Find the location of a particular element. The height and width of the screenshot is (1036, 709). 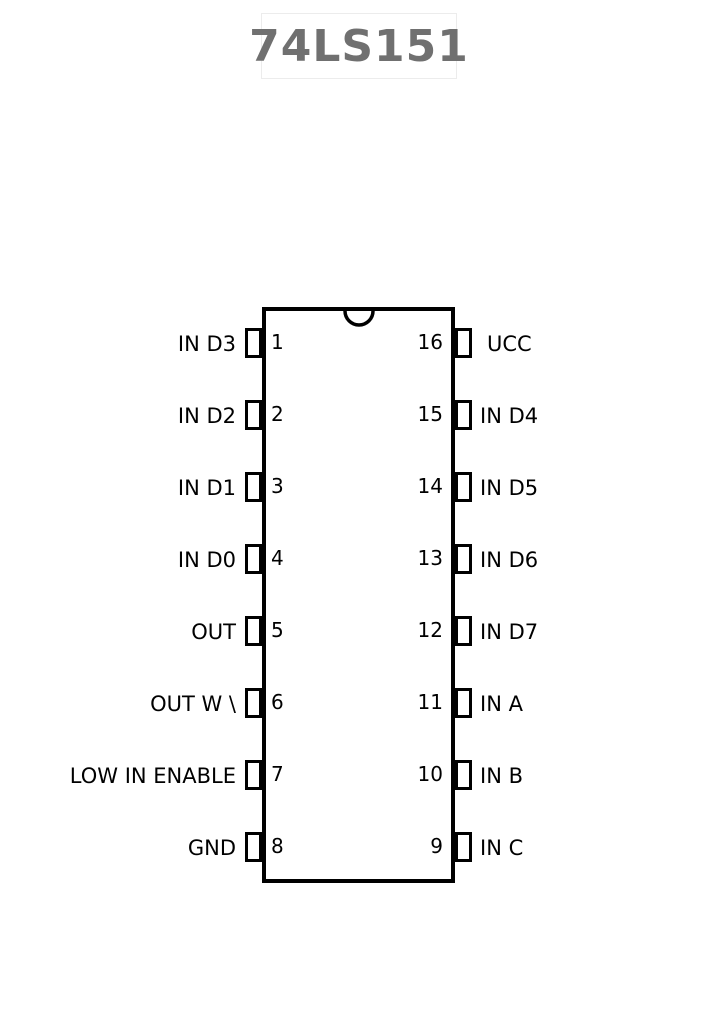

pin-label: LOW IN ENABLE is located at coordinates (152, 776).